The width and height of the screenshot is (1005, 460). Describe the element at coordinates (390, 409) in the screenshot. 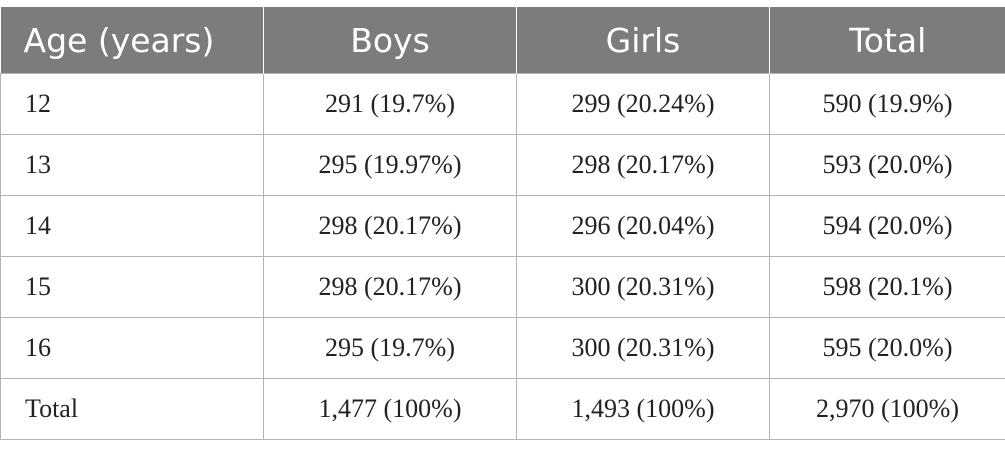

I see `cell-boys: 1,477 (100%)` at that location.